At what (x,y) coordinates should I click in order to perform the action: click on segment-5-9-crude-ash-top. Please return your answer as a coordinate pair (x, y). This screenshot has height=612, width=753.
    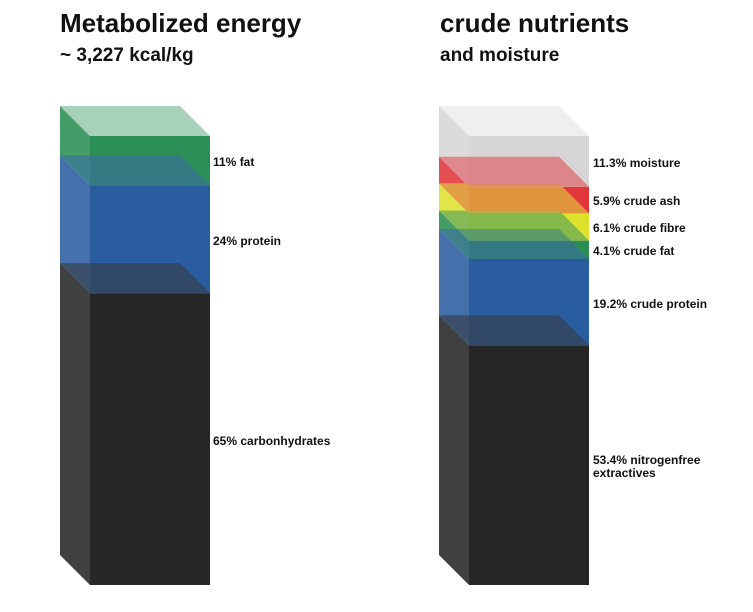
    Looking at the image, I should click on (514, 171).